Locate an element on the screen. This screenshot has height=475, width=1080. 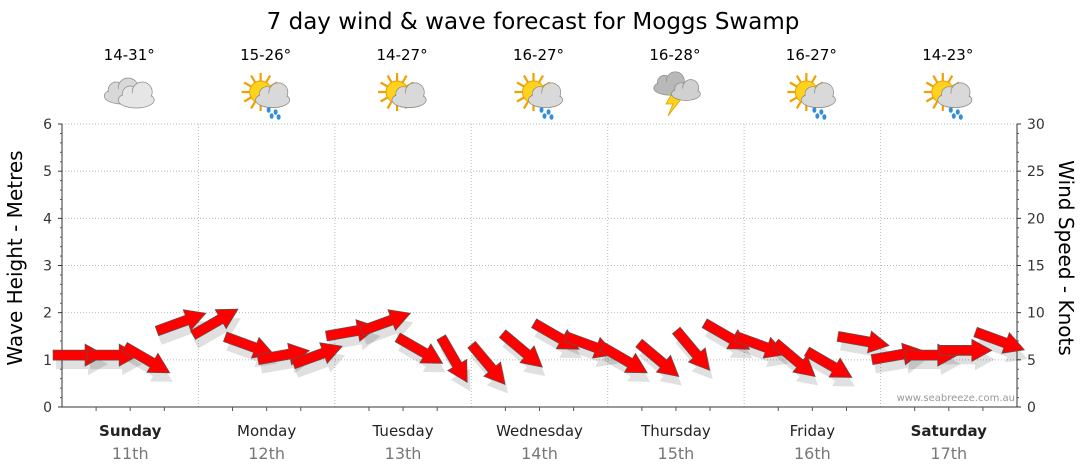
left-tick-label: 3 is located at coordinates (47, 267).